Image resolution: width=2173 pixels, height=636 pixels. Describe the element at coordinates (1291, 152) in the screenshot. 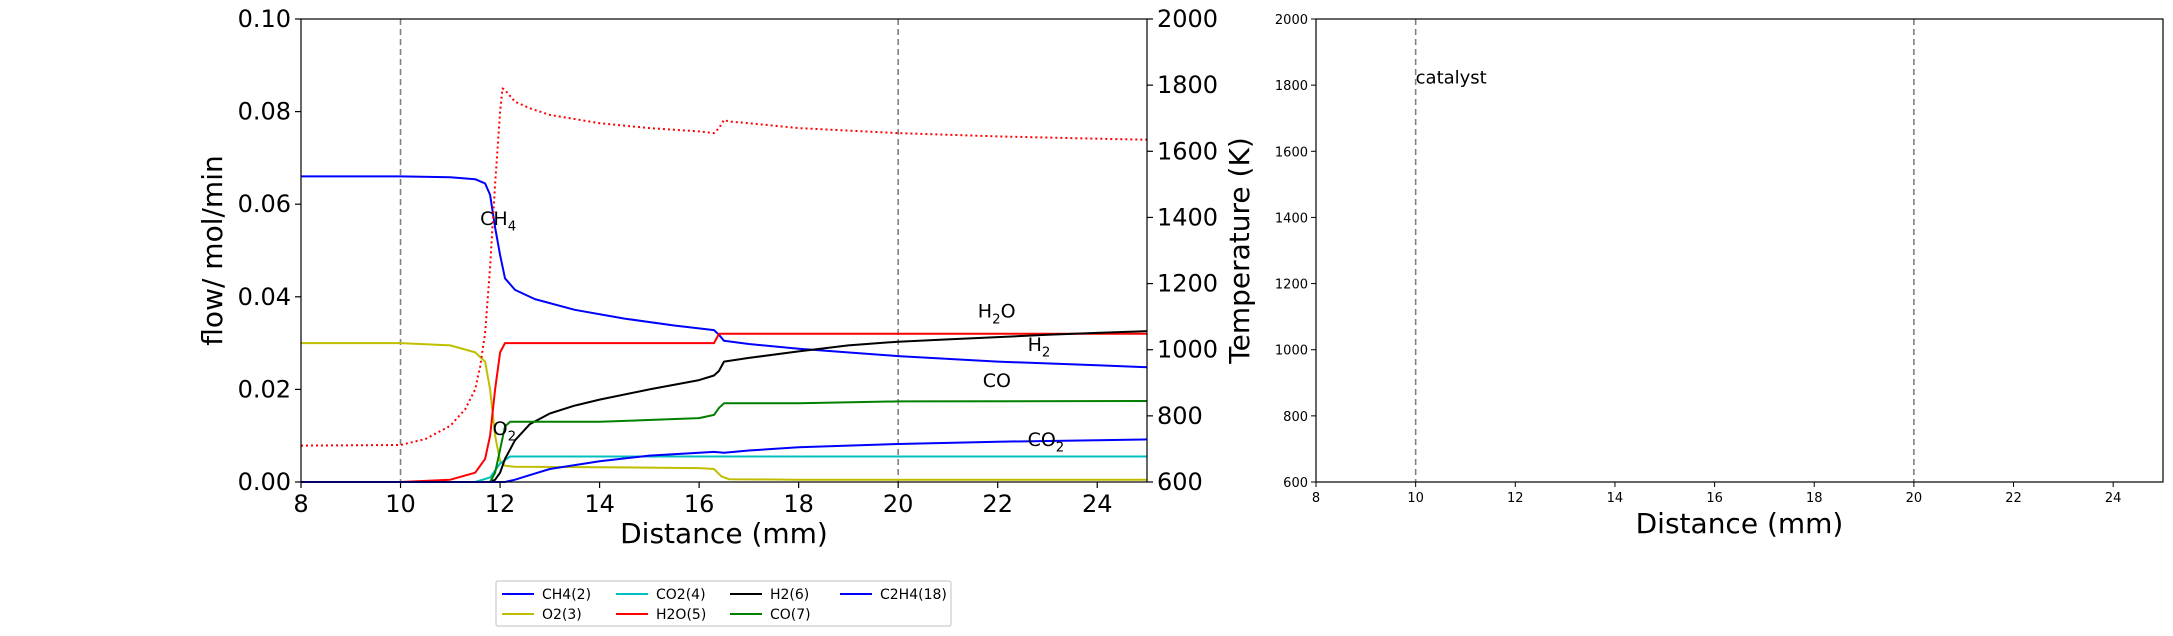

I see `y-tick-label: 1600` at that location.